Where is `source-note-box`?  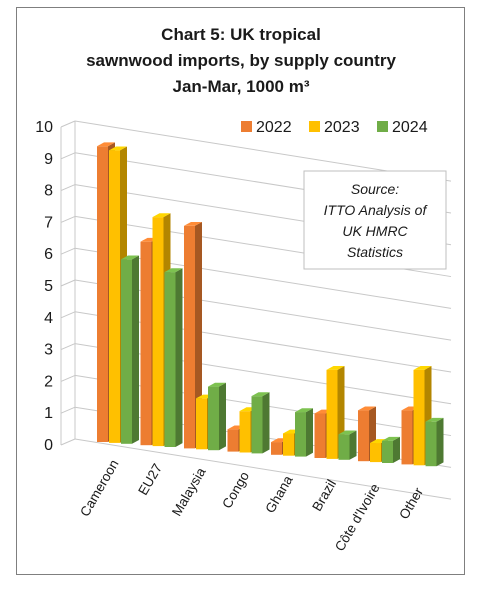
source-note-box is located at coordinates (375, 220).